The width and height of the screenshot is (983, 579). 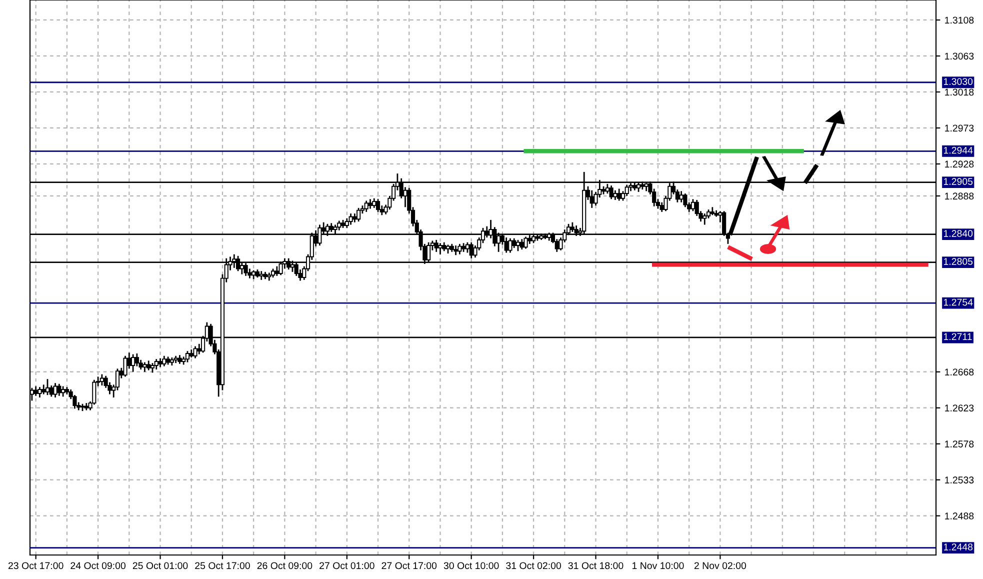 What do you see at coordinates (596, 566) in the screenshot?
I see `x-tick-label: 31 Oct 18:00` at bounding box center [596, 566].